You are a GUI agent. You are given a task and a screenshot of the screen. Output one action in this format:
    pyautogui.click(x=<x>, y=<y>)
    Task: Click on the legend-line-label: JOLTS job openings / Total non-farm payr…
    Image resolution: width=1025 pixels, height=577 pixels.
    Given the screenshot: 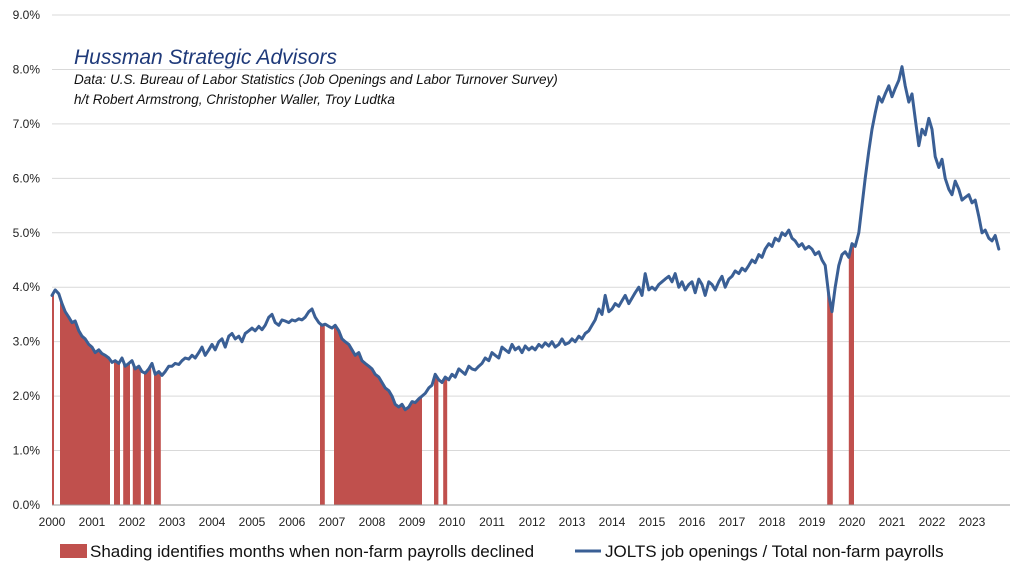 What is the action you would take?
    pyautogui.click(x=774, y=551)
    